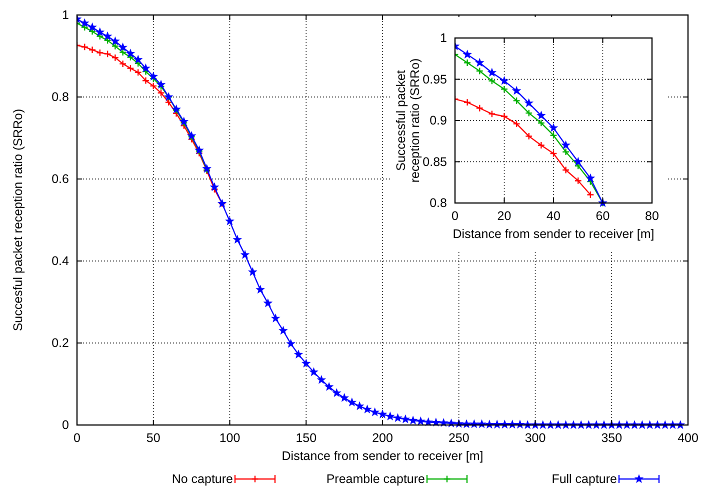 The image size is (703, 497). What do you see at coordinates (435, 161) in the screenshot?
I see `y-tick-label: 0.85` at bounding box center [435, 161].